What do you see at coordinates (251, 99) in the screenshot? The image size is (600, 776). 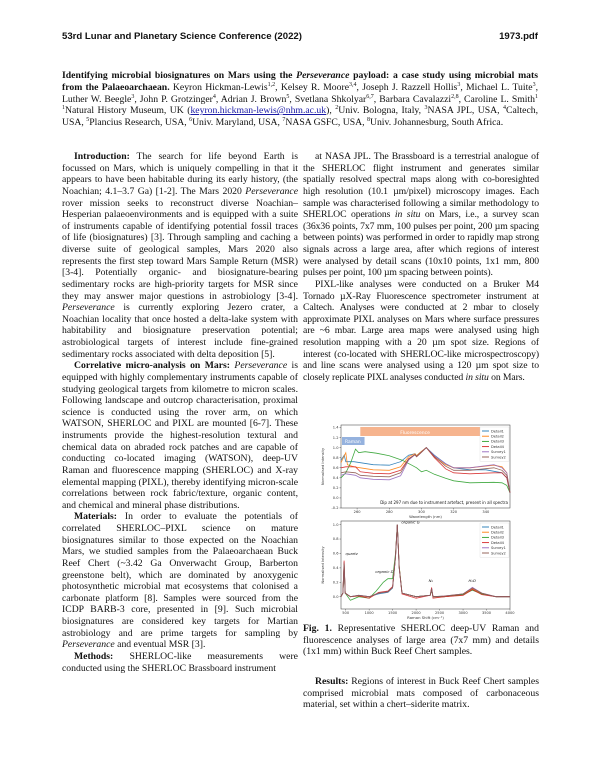 I see `text-run: , Adrian J. Brown` at bounding box center [251, 99].